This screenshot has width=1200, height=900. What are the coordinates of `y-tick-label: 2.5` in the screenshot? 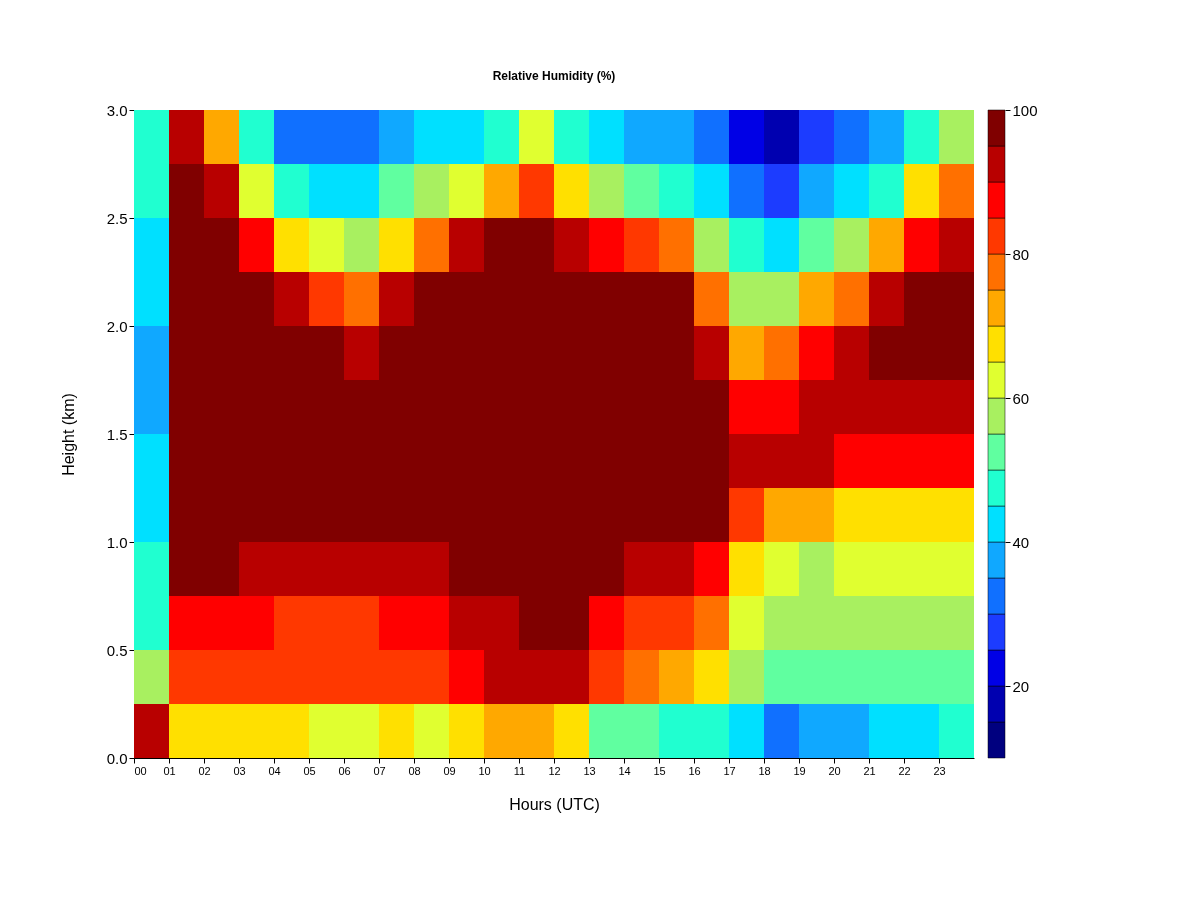 It's located at (117, 218).